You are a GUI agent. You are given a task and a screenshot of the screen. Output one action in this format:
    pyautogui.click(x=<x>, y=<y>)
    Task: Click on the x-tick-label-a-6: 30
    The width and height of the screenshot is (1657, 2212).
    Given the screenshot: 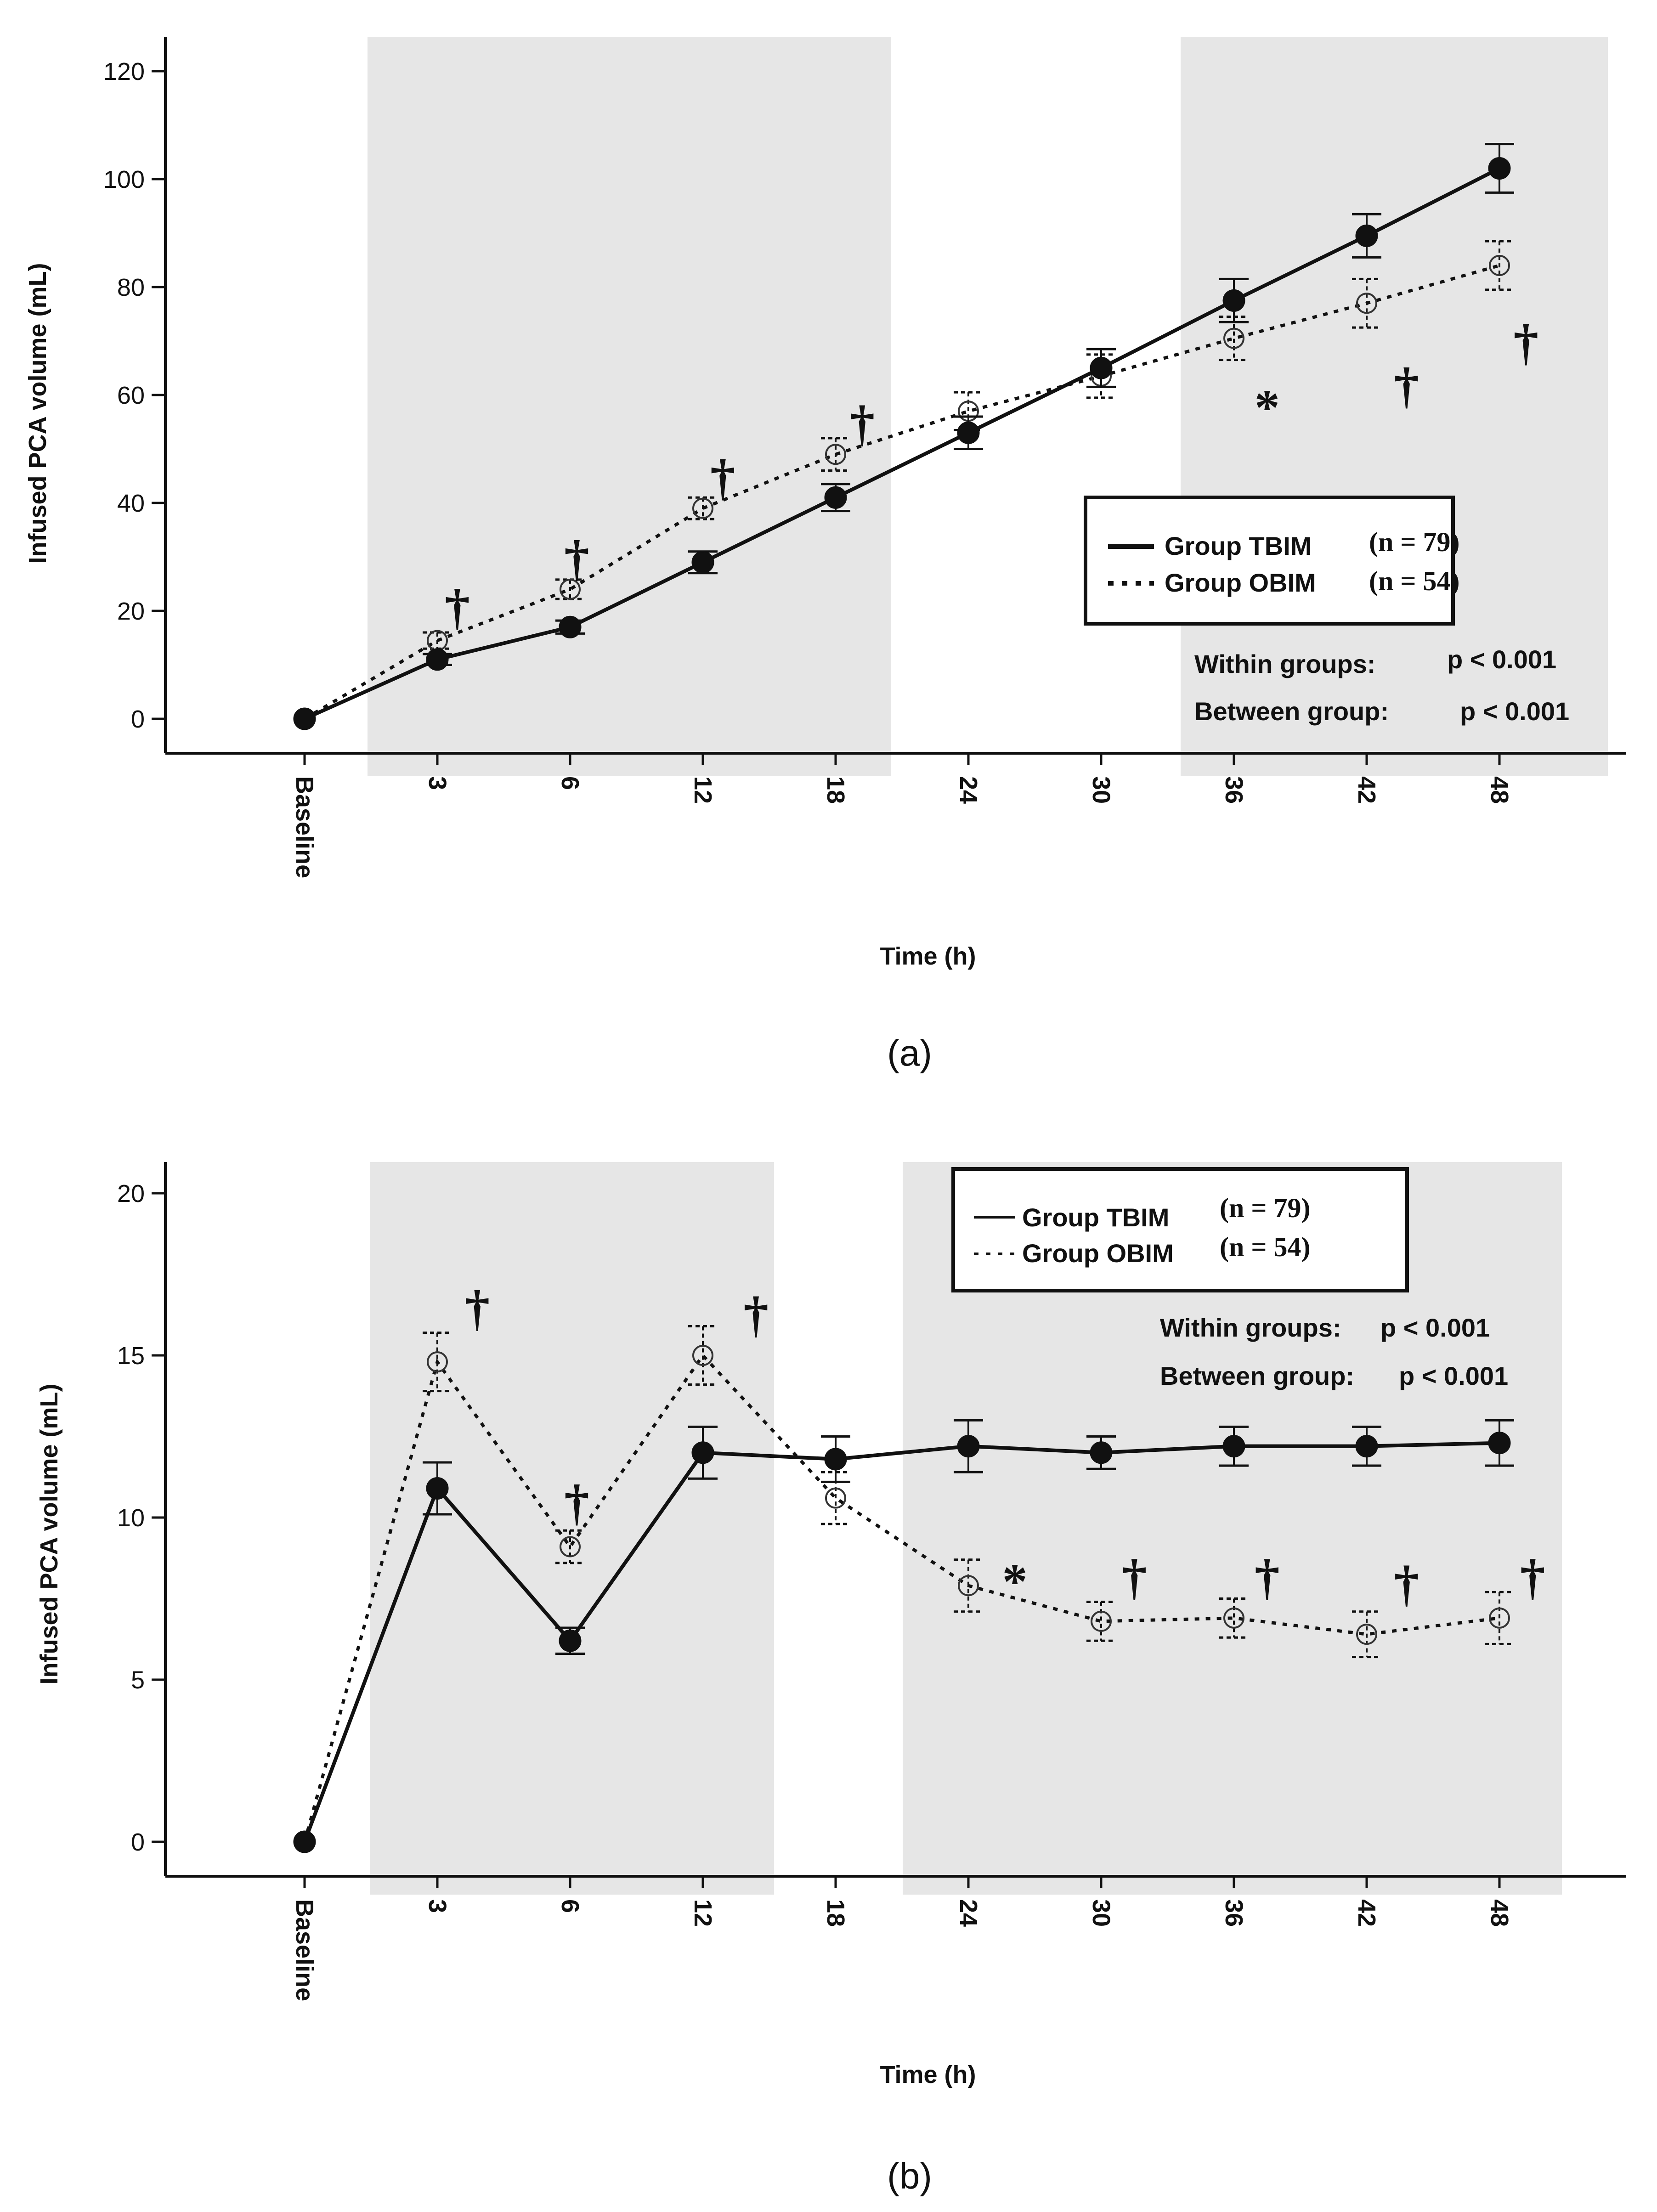 What is the action you would take?
    pyautogui.click(x=1101, y=790)
    